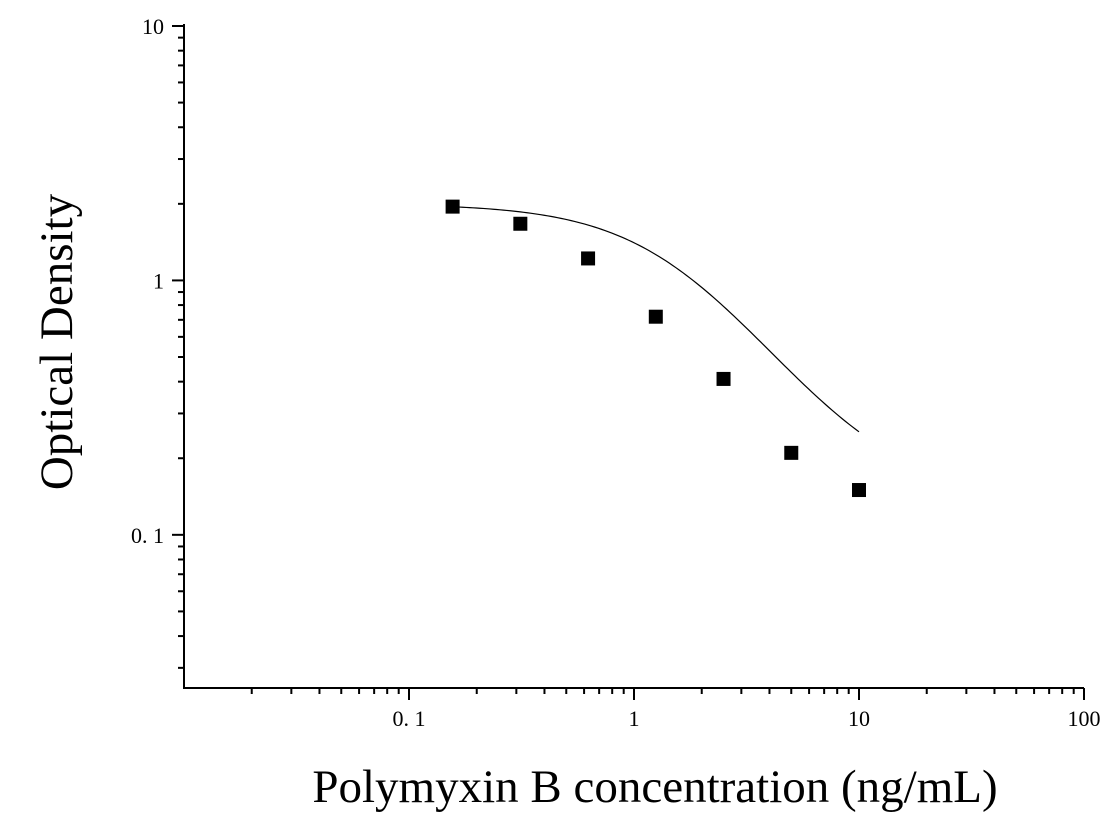 The width and height of the screenshot is (1119, 822). What do you see at coordinates (634, 718) in the screenshot?
I see `x-tick-label: 1` at bounding box center [634, 718].